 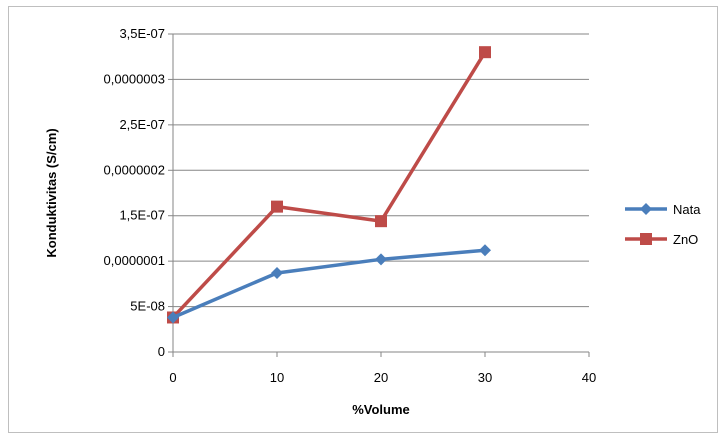 I want to click on legend-label: Nata, so click(x=687, y=209).